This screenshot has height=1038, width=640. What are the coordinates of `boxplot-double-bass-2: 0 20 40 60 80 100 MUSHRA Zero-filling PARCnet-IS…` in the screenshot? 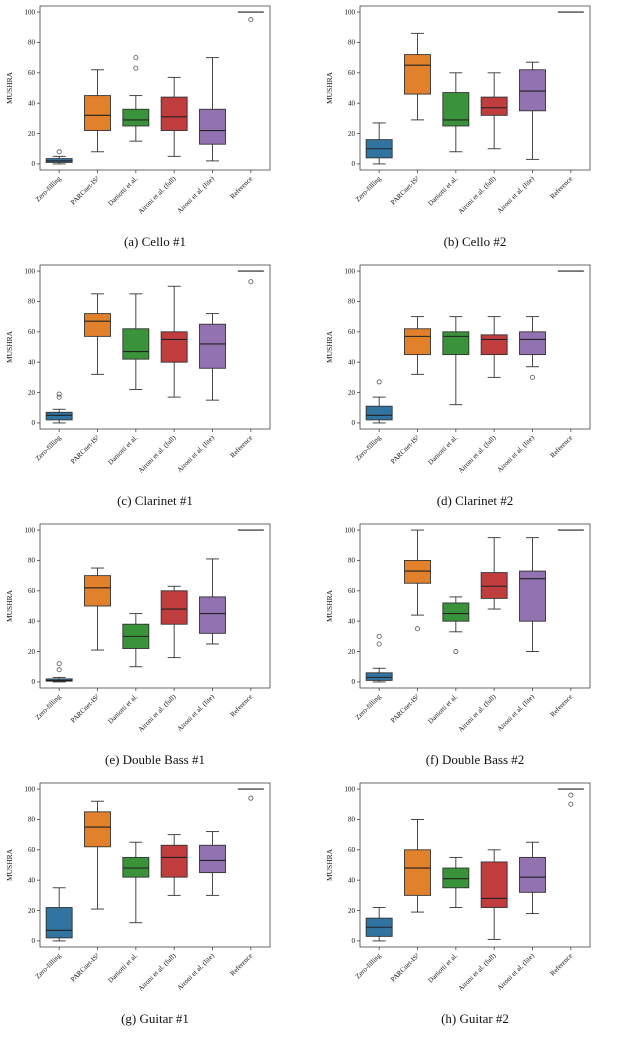 It's located at (458, 628).